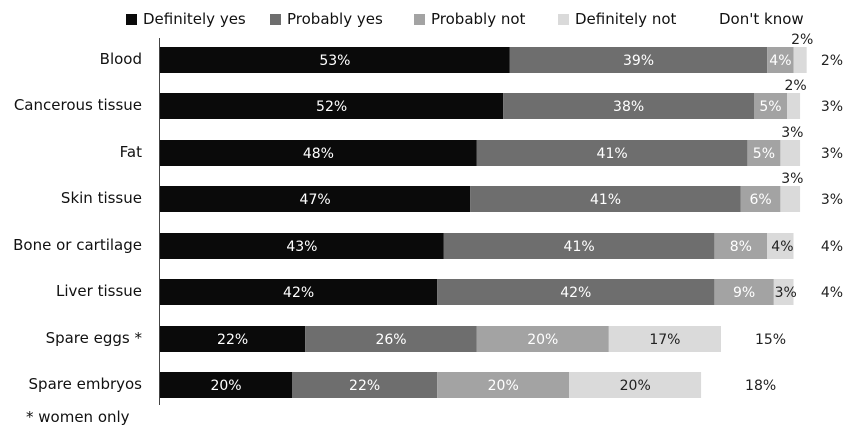  Describe the element at coordinates (77, 105) in the screenshot. I see `category-label: Cancerous tissue` at that location.